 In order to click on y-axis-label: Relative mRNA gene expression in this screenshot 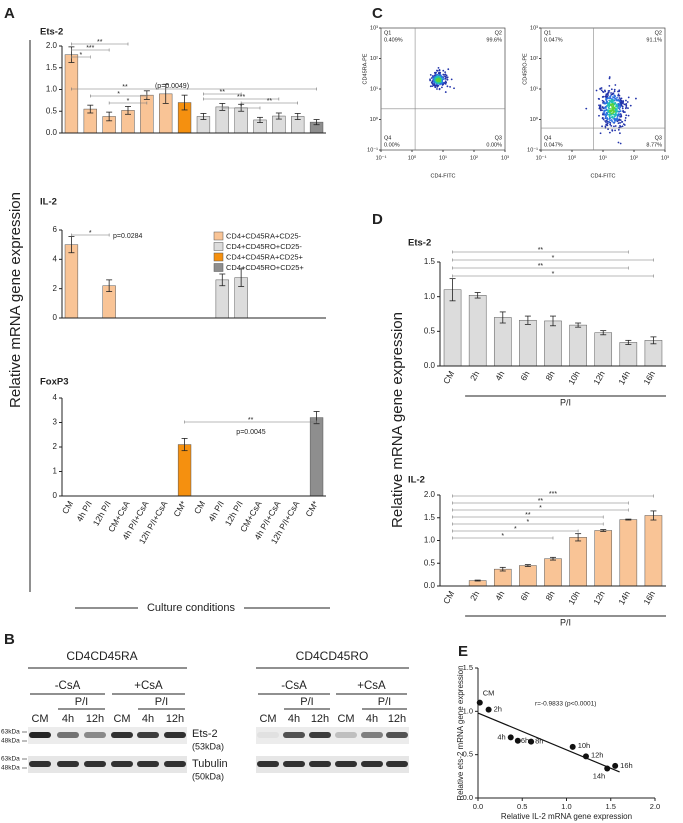, I will do `click(15, 300)`.